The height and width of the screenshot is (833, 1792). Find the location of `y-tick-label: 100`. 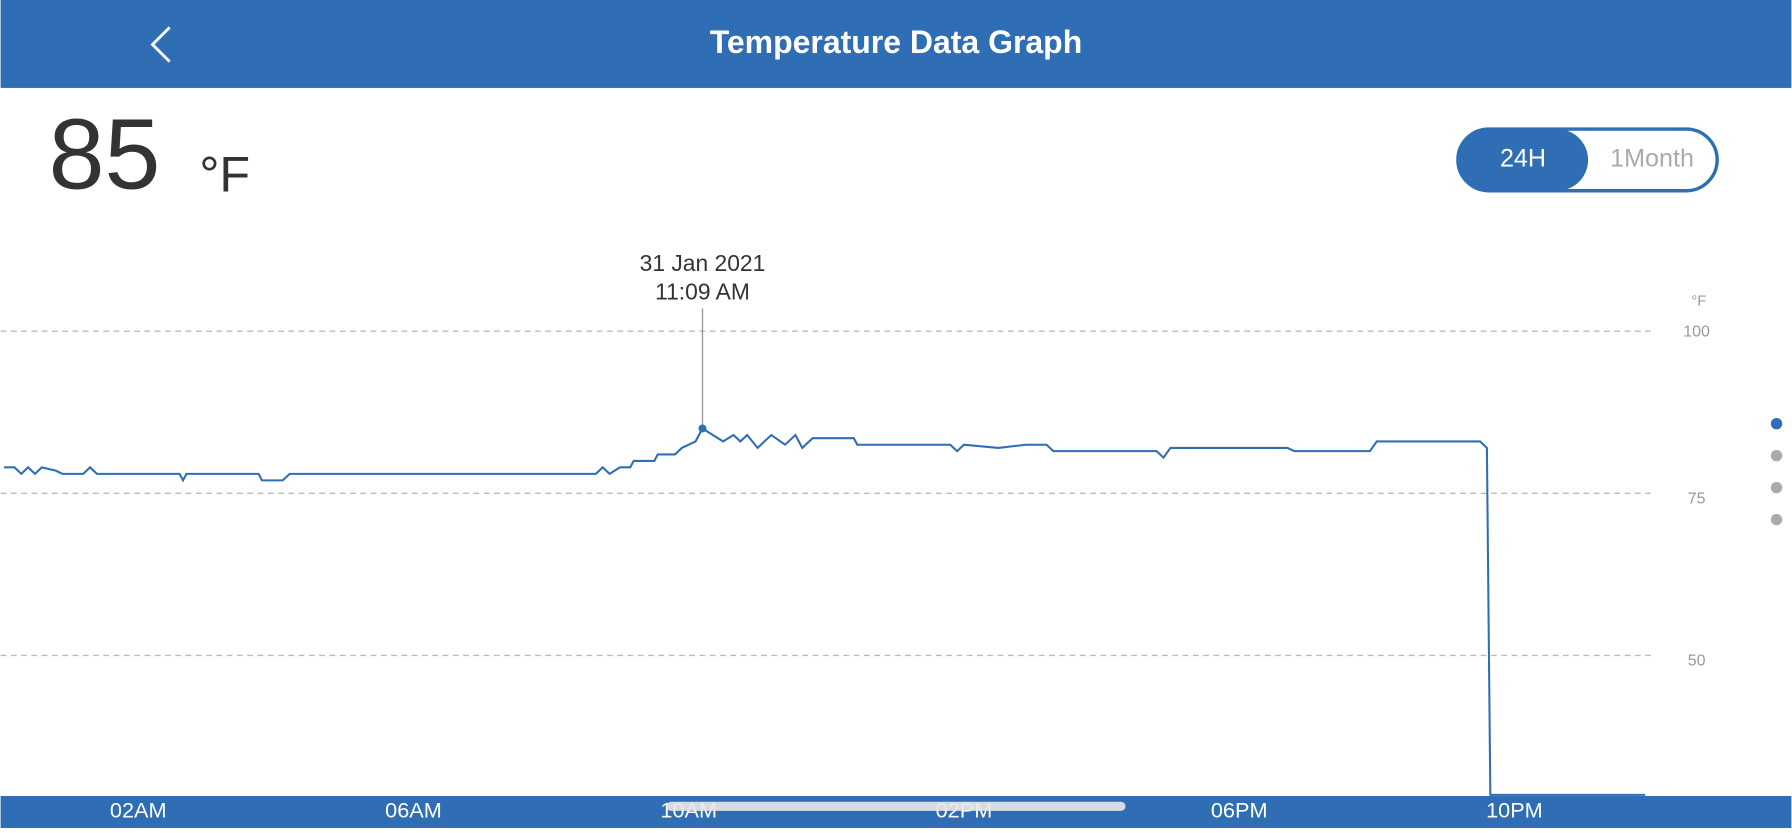

y-tick-label: 100 is located at coordinates (1696, 332).